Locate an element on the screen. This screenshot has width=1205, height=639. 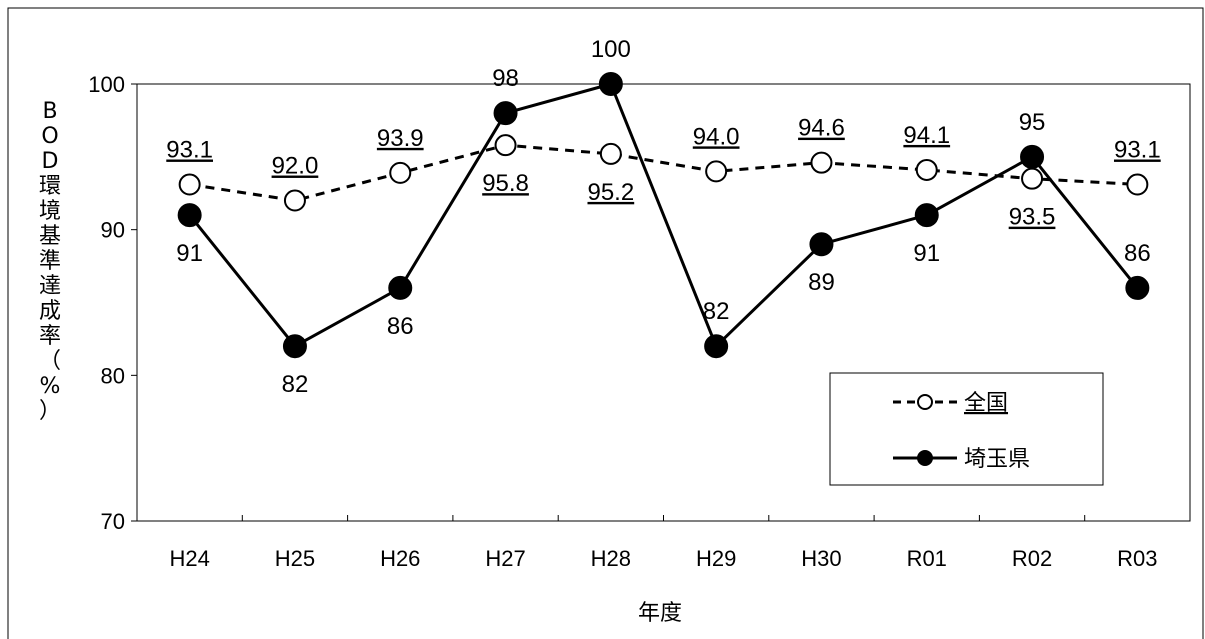
data-label: 93.9 is located at coordinates (400, 138).